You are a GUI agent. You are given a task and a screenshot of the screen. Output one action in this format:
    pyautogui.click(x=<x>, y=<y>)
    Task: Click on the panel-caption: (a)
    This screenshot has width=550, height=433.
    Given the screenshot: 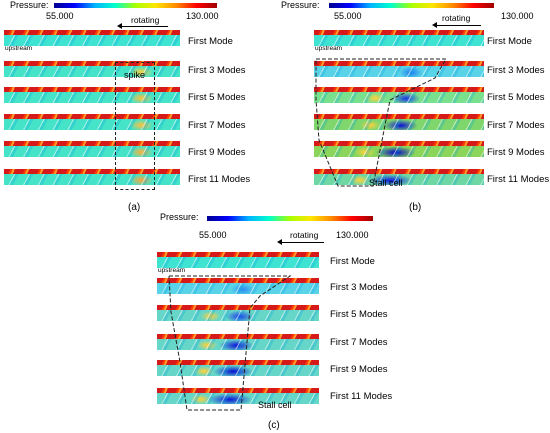 What is the action you would take?
    pyautogui.click(x=134, y=207)
    